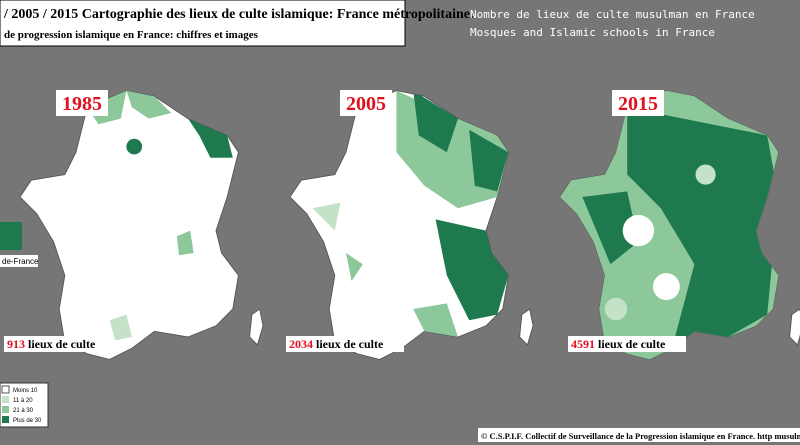 The width and height of the screenshot is (800, 445). Describe the element at coordinates (203, 23) in the screenshot. I see `title-frame` at that location.